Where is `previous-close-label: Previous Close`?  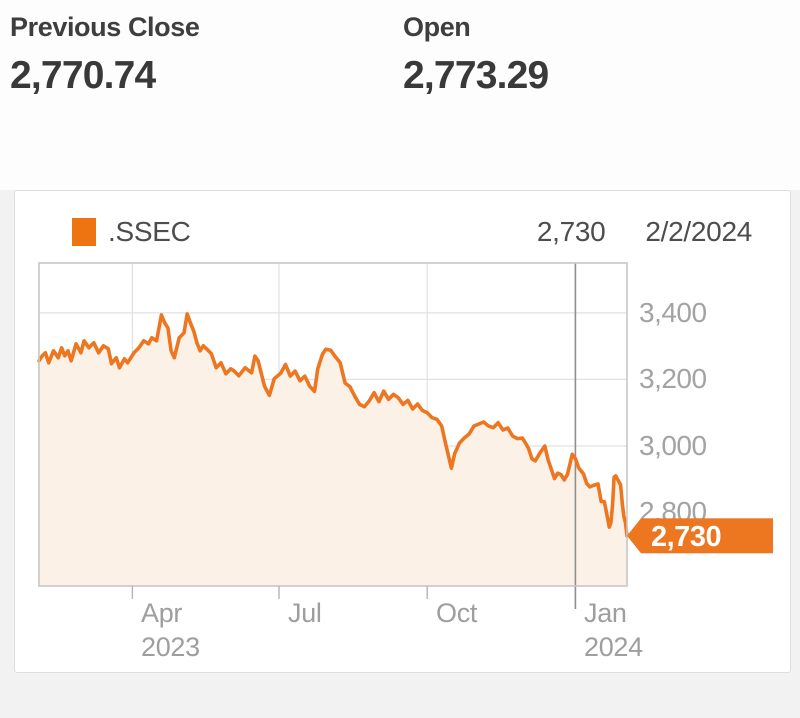
previous-close-label: Previous Close is located at coordinates (105, 27).